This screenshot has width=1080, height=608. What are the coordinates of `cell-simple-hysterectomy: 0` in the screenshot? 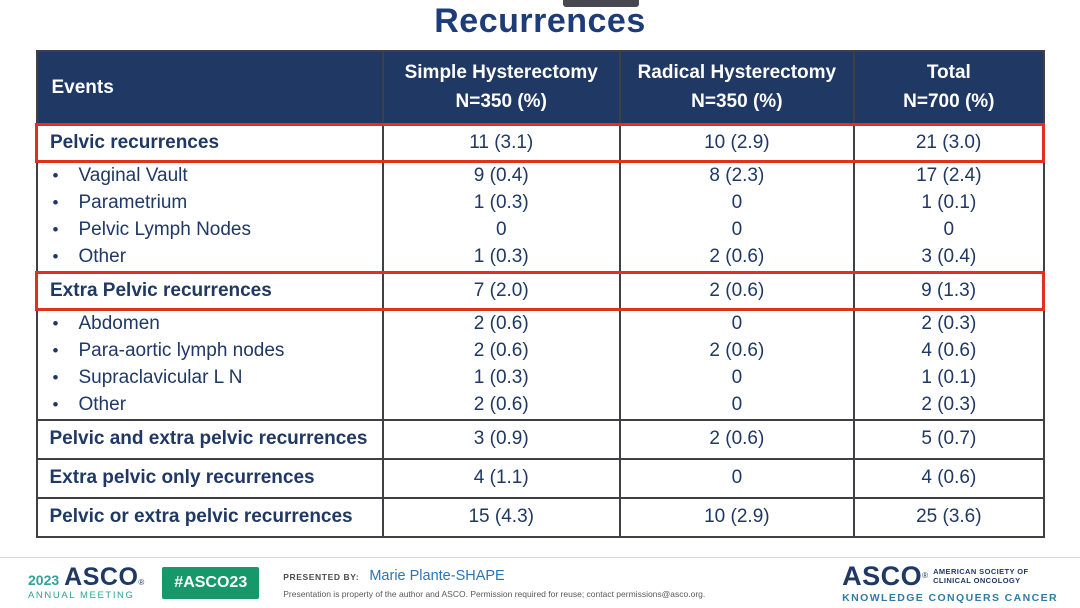 It's located at (501, 230).